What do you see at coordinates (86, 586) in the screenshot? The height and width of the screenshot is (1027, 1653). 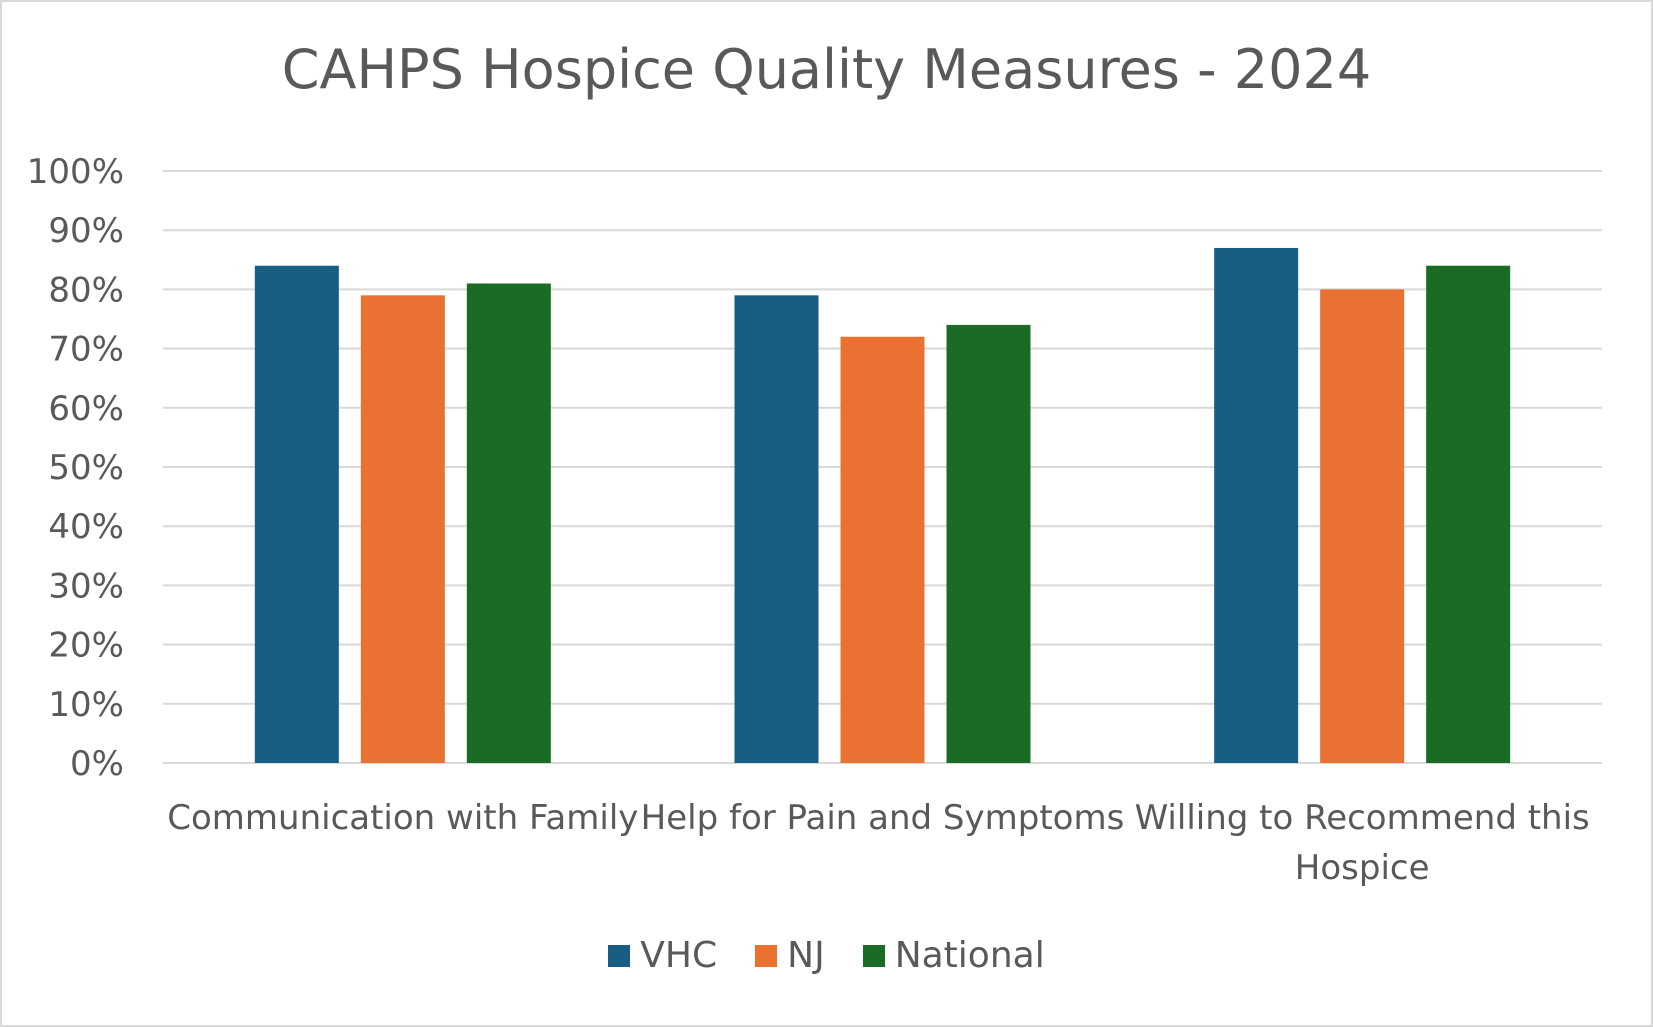 I see `y-tick-label: 30%` at bounding box center [86, 586].